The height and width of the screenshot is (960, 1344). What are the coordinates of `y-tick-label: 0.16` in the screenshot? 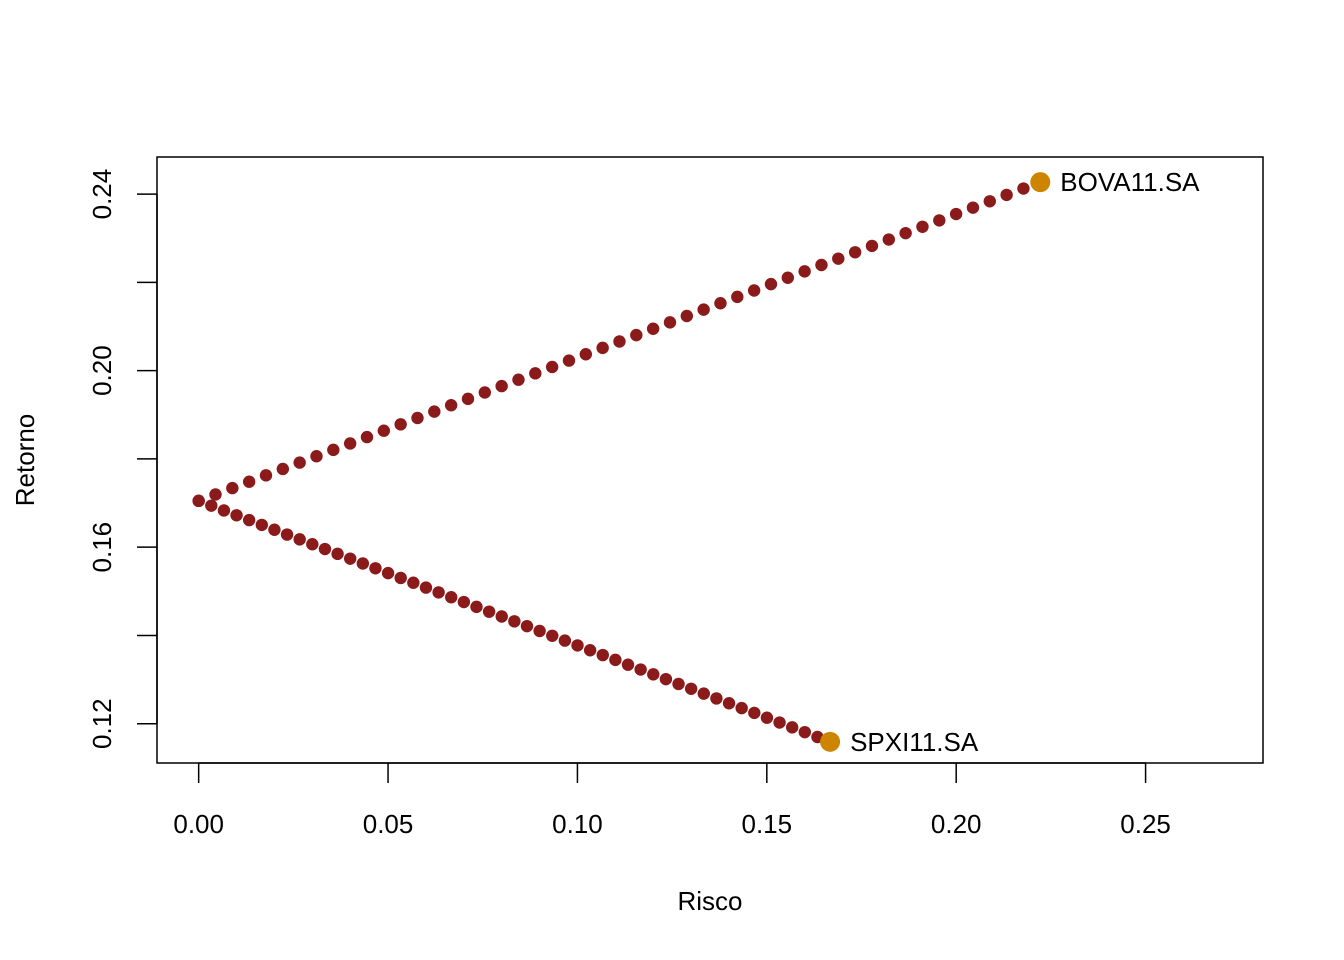 It's located at (102, 547).